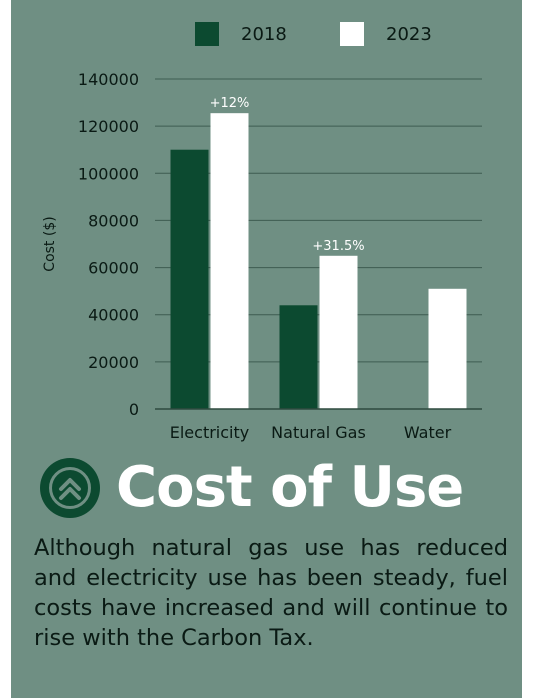 This screenshot has width=533, height=698. I want to click on y-tick-label: 120000, so click(108, 126).